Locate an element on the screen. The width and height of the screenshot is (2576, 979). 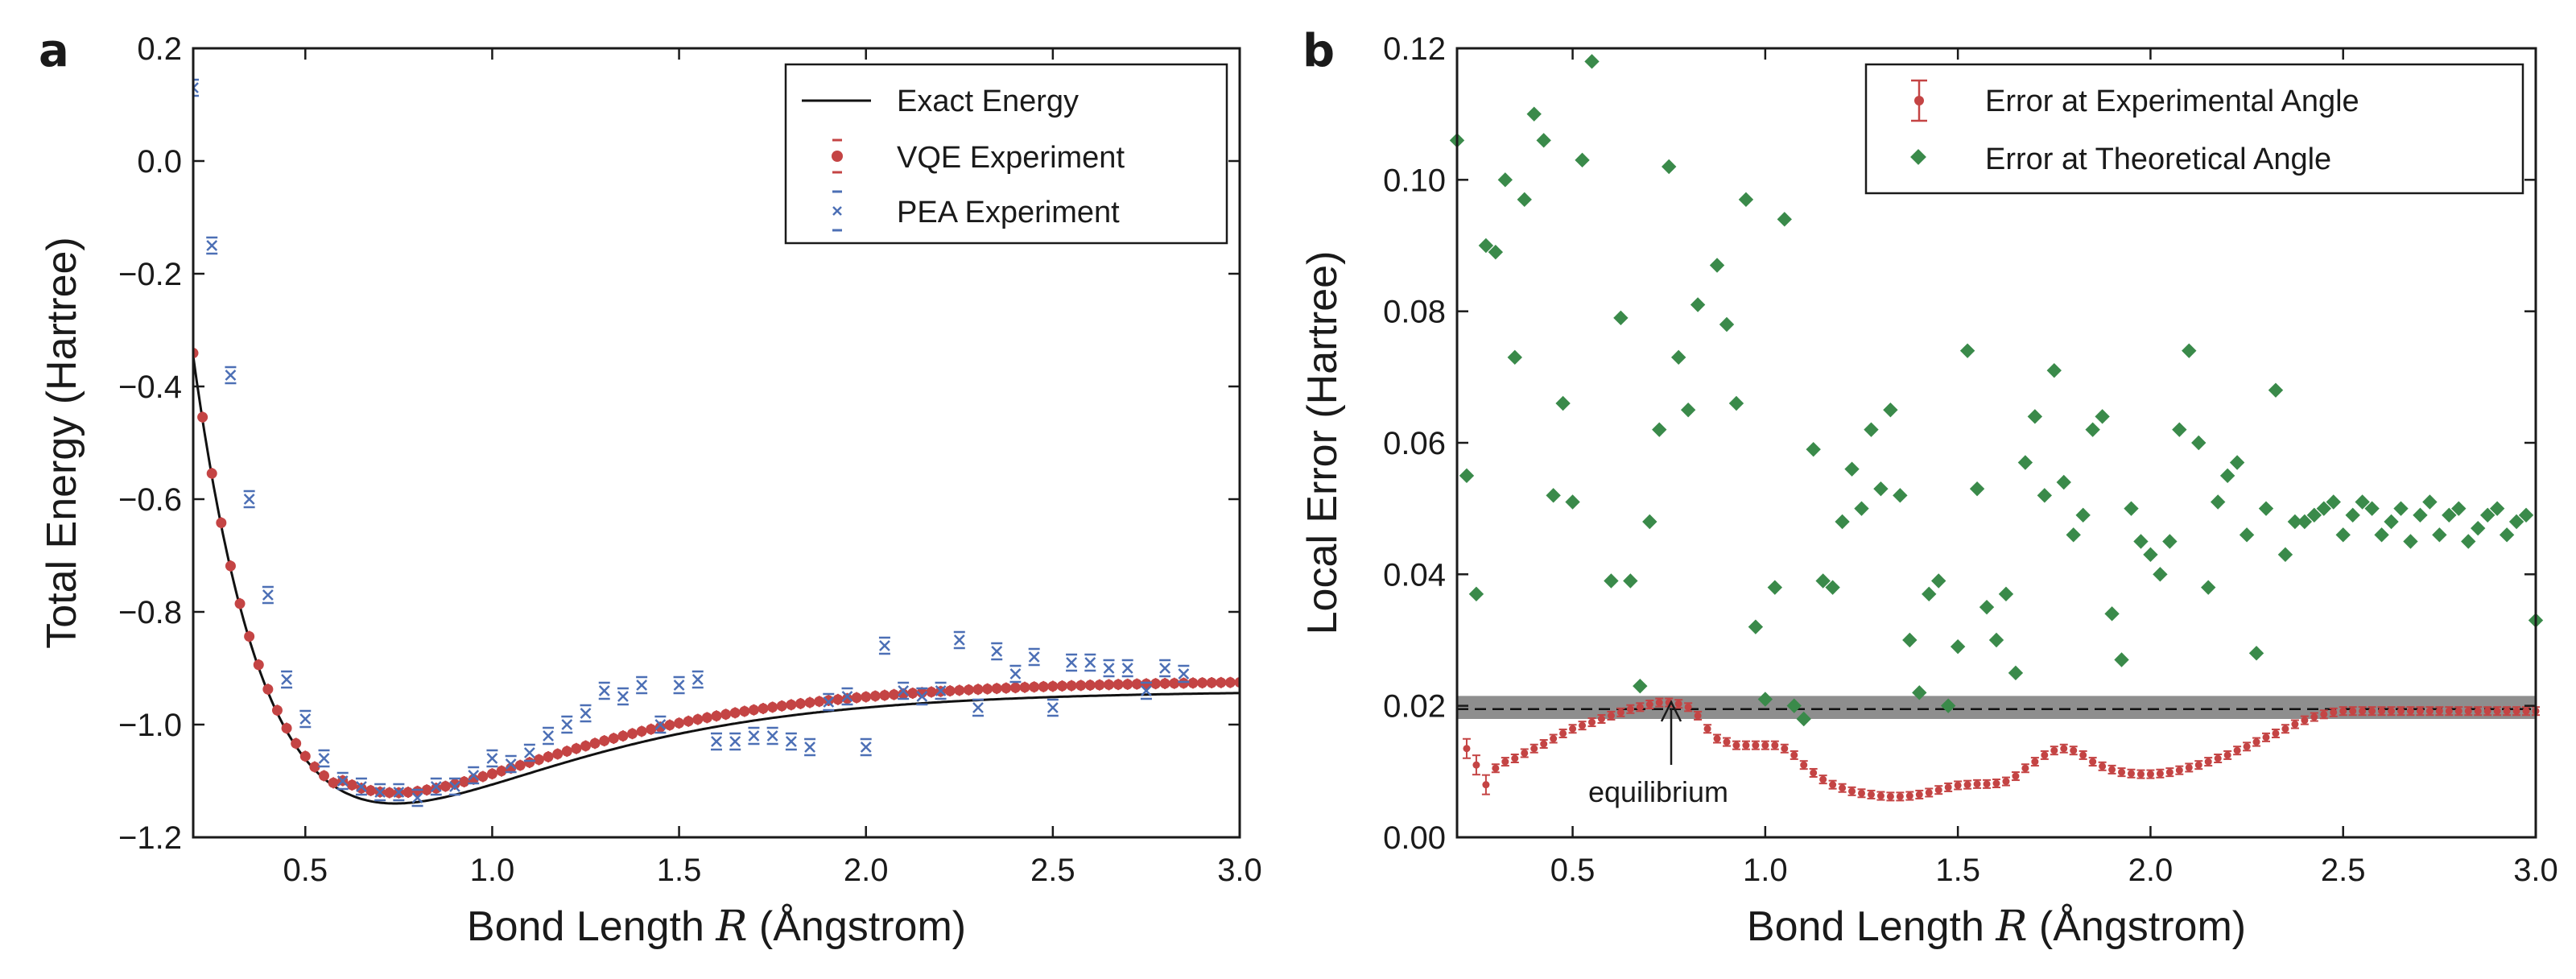
legend-theoretical-angle-label: Error at Theoretical Angle is located at coordinates (2158, 160).